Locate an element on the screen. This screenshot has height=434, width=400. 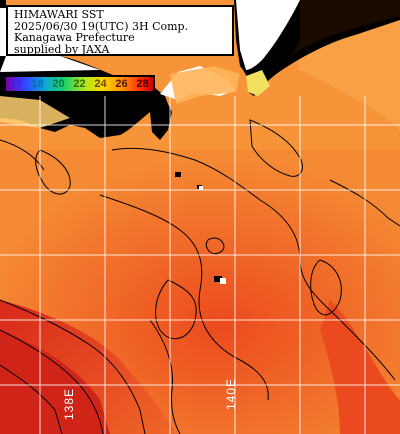
legend-tick: 24 is located at coordinates (100, 84).